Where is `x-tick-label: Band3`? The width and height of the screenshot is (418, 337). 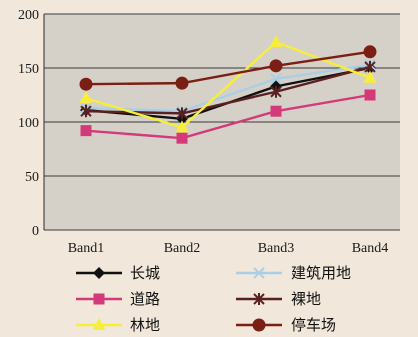
x-tick-label: Band3 is located at coordinates (276, 248).